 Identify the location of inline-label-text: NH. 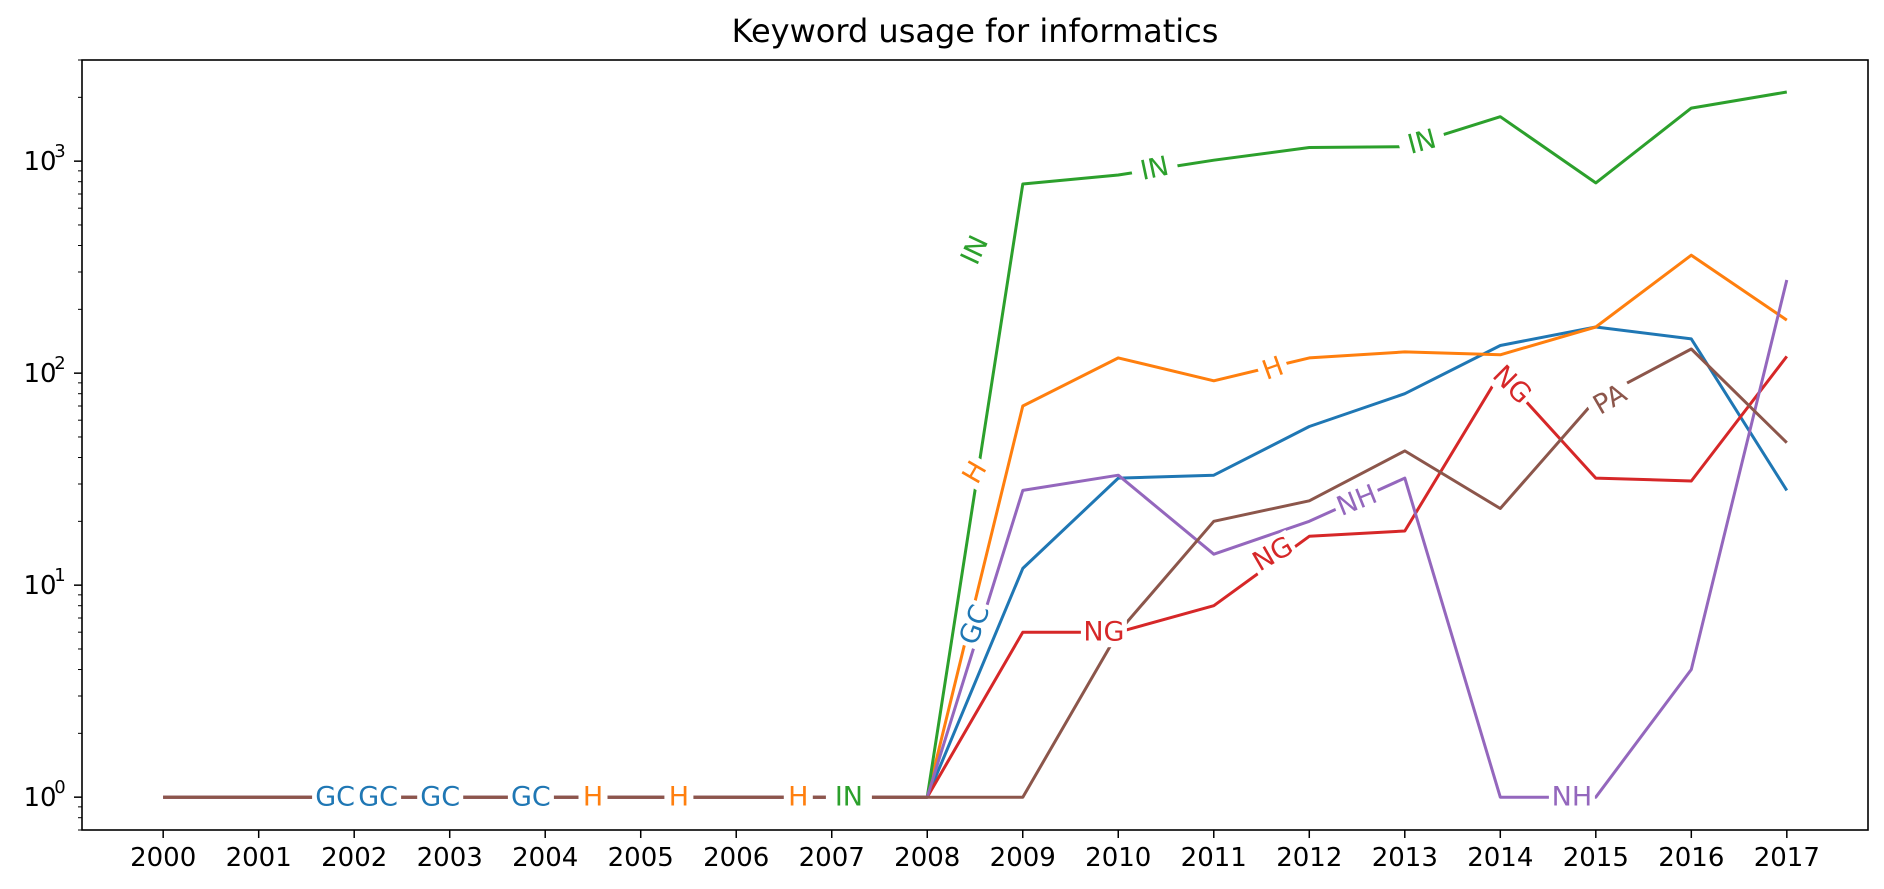
(1572, 797).